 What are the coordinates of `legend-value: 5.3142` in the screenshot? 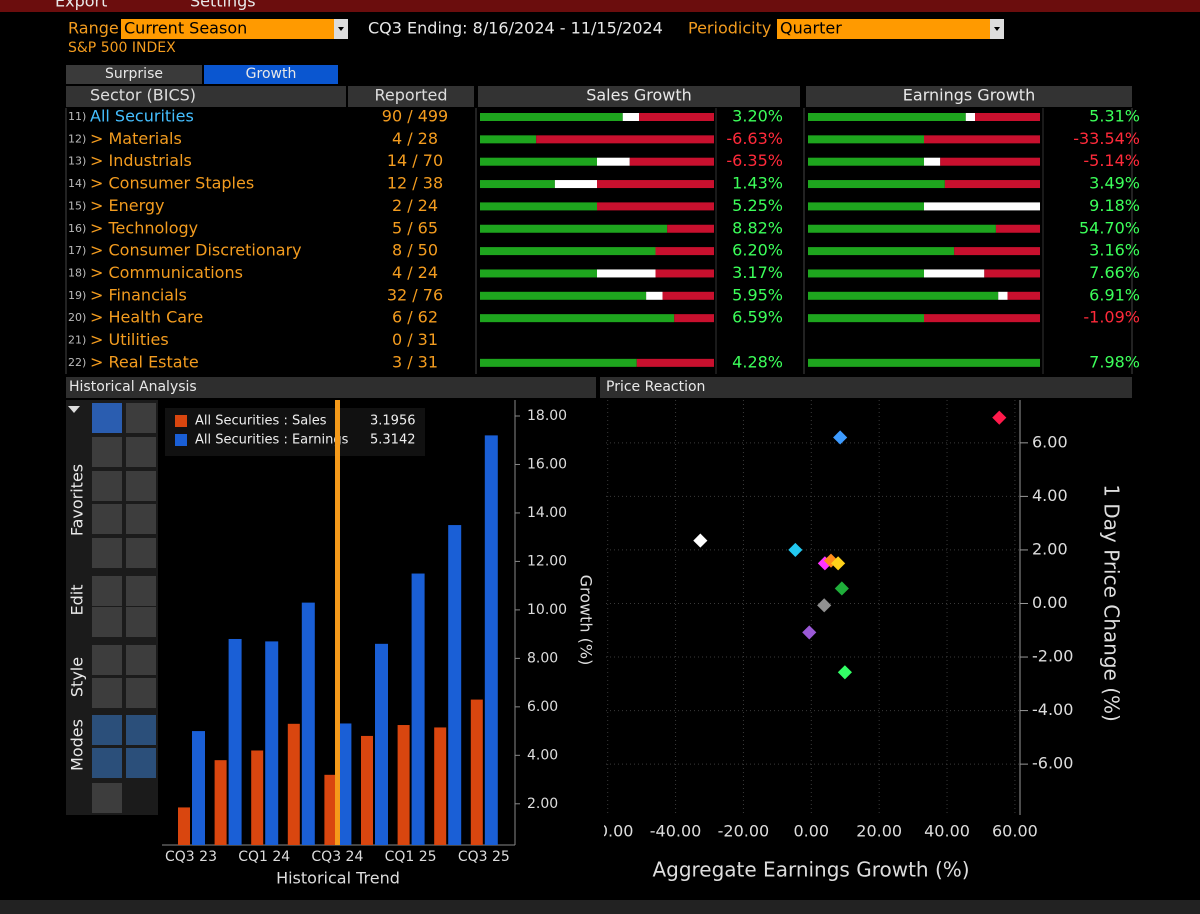 It's located at (393, 440).